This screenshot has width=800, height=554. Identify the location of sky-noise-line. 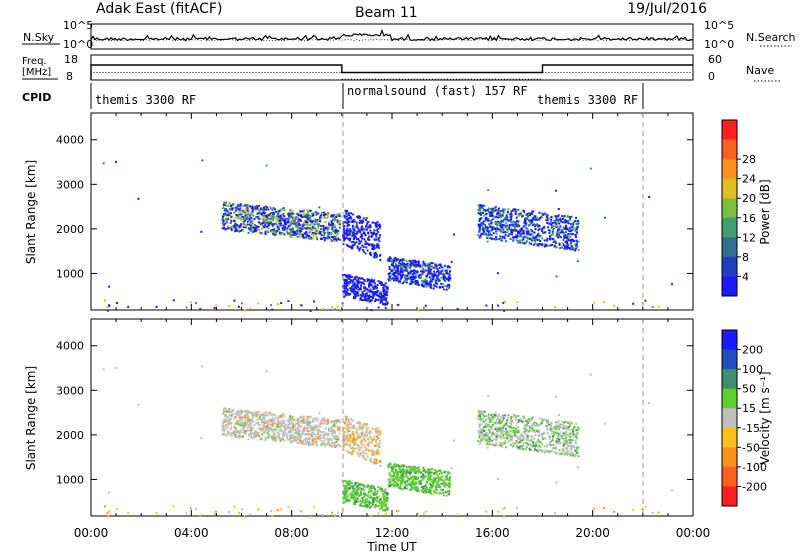
(392, 38).